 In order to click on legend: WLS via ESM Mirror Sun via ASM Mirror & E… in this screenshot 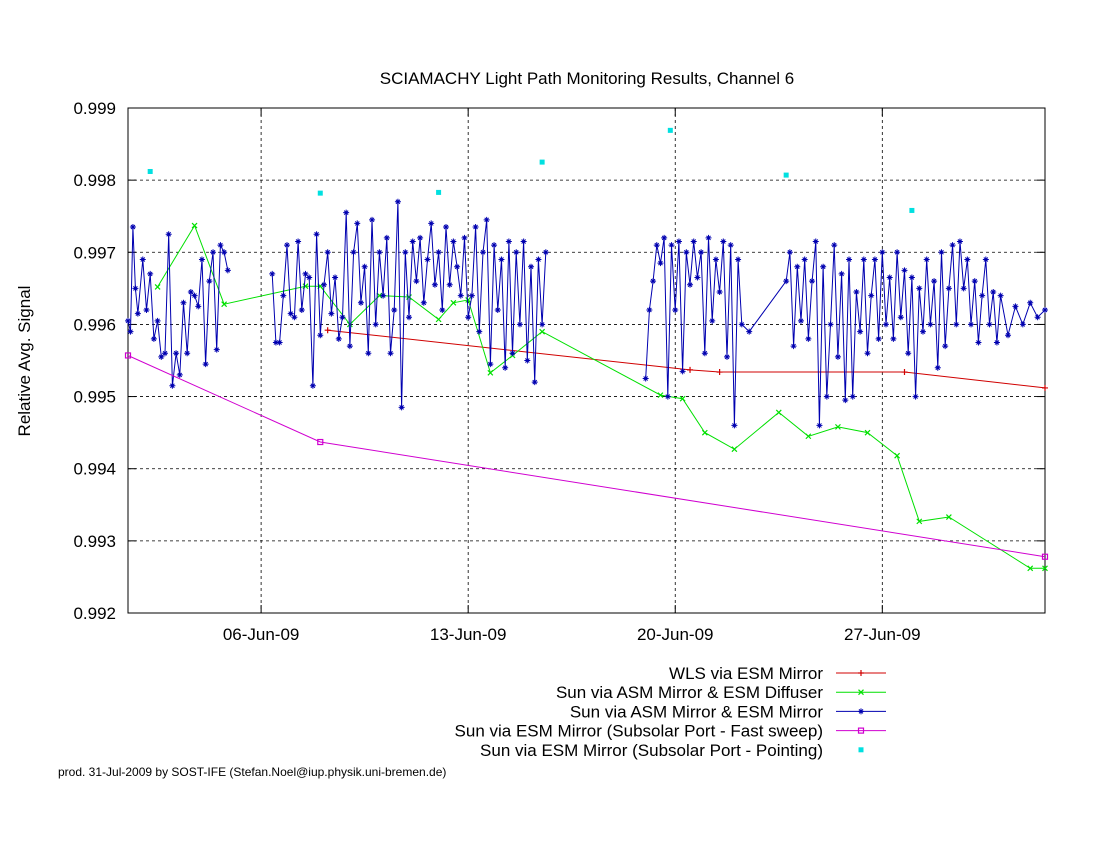, I will do `click(670, 712)`.